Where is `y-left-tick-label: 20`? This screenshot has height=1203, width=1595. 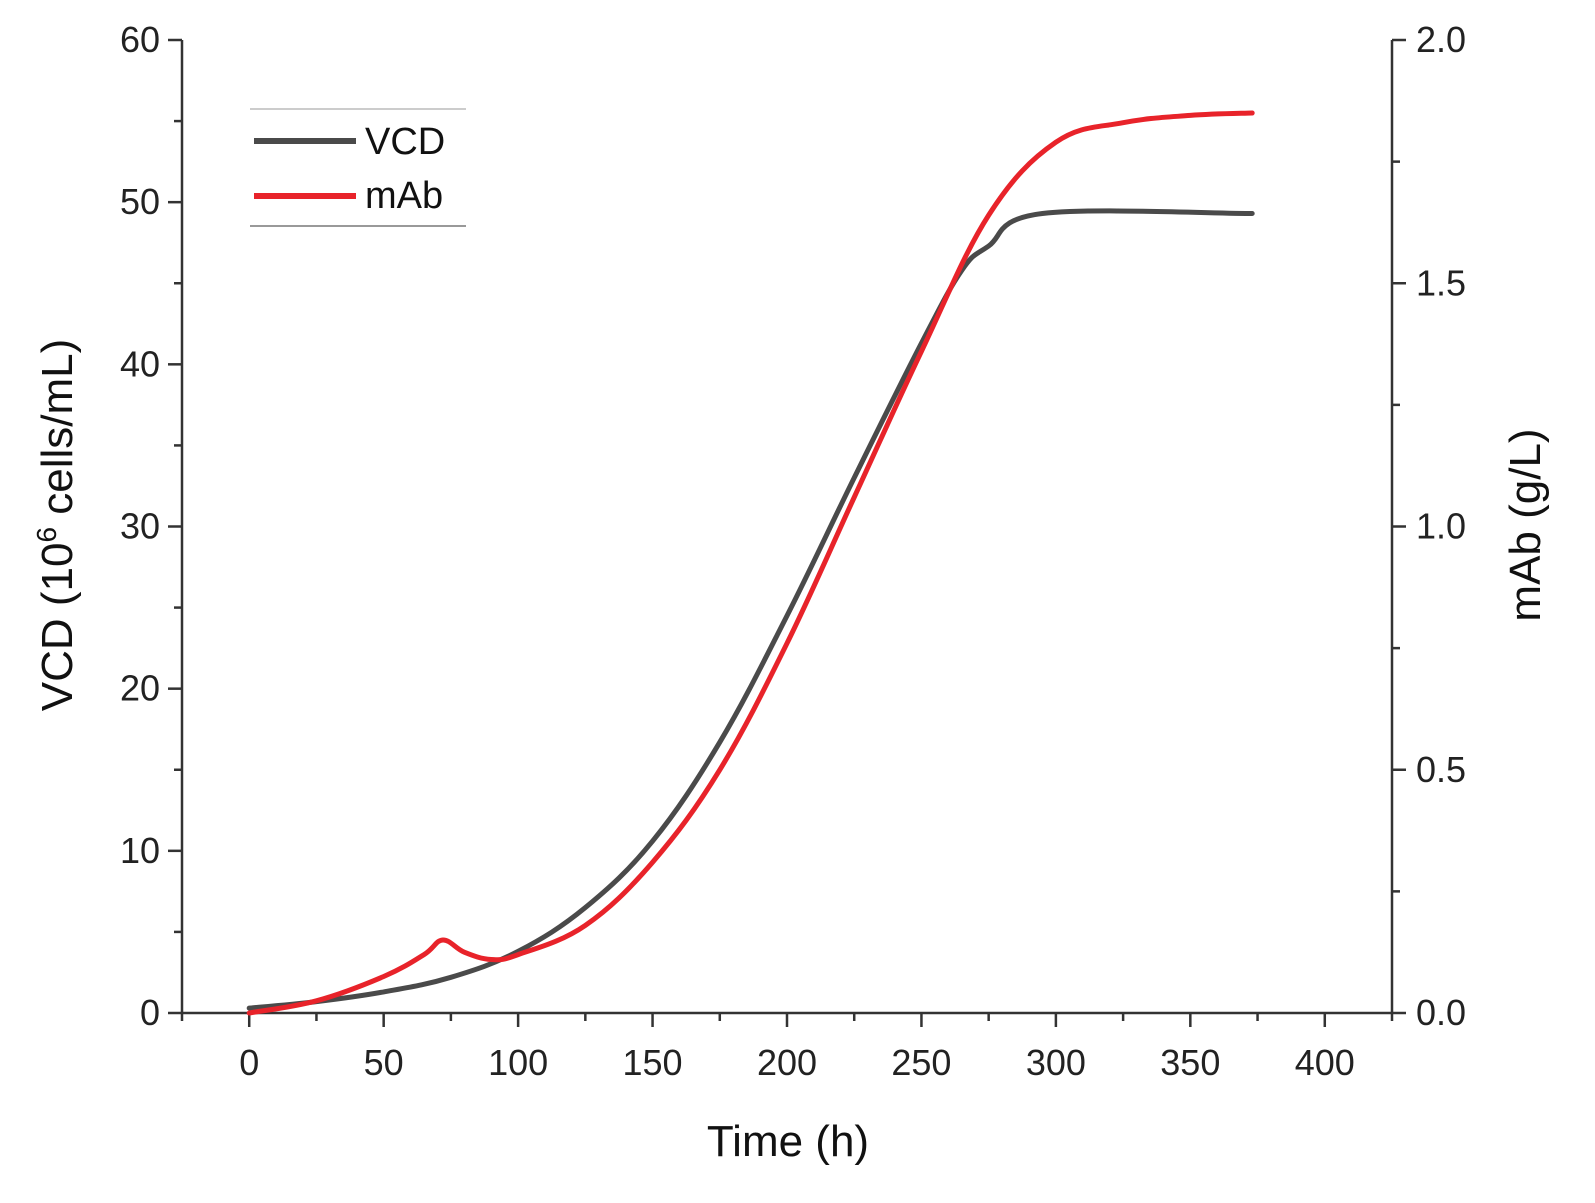 y-left-tick-label: 20 is located at coordinates (140, 688).